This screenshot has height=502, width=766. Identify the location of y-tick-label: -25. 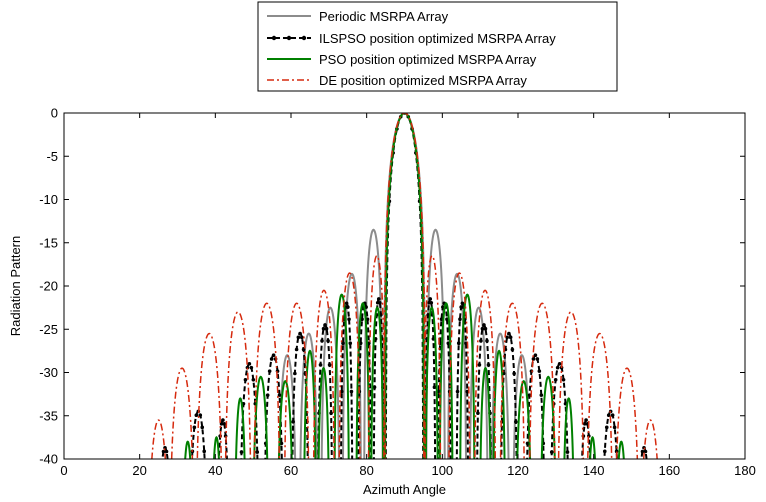
(48, 329).